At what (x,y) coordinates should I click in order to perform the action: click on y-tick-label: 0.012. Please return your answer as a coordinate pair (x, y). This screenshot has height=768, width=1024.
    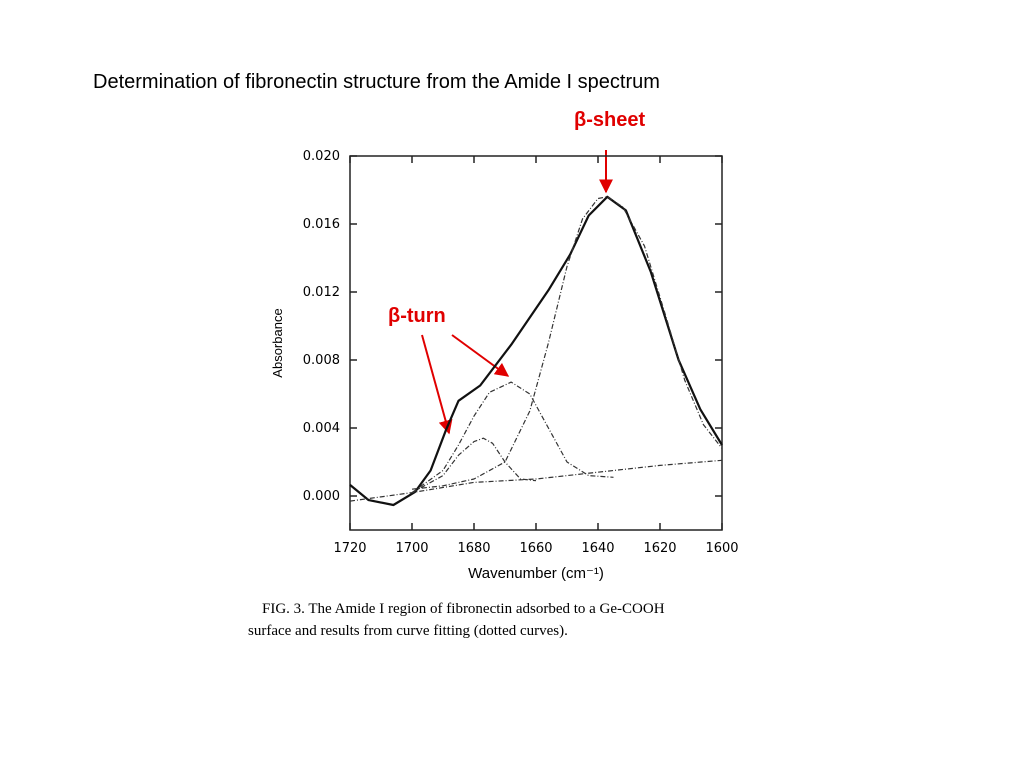
    Looking at the image, I should click on (321, 292).